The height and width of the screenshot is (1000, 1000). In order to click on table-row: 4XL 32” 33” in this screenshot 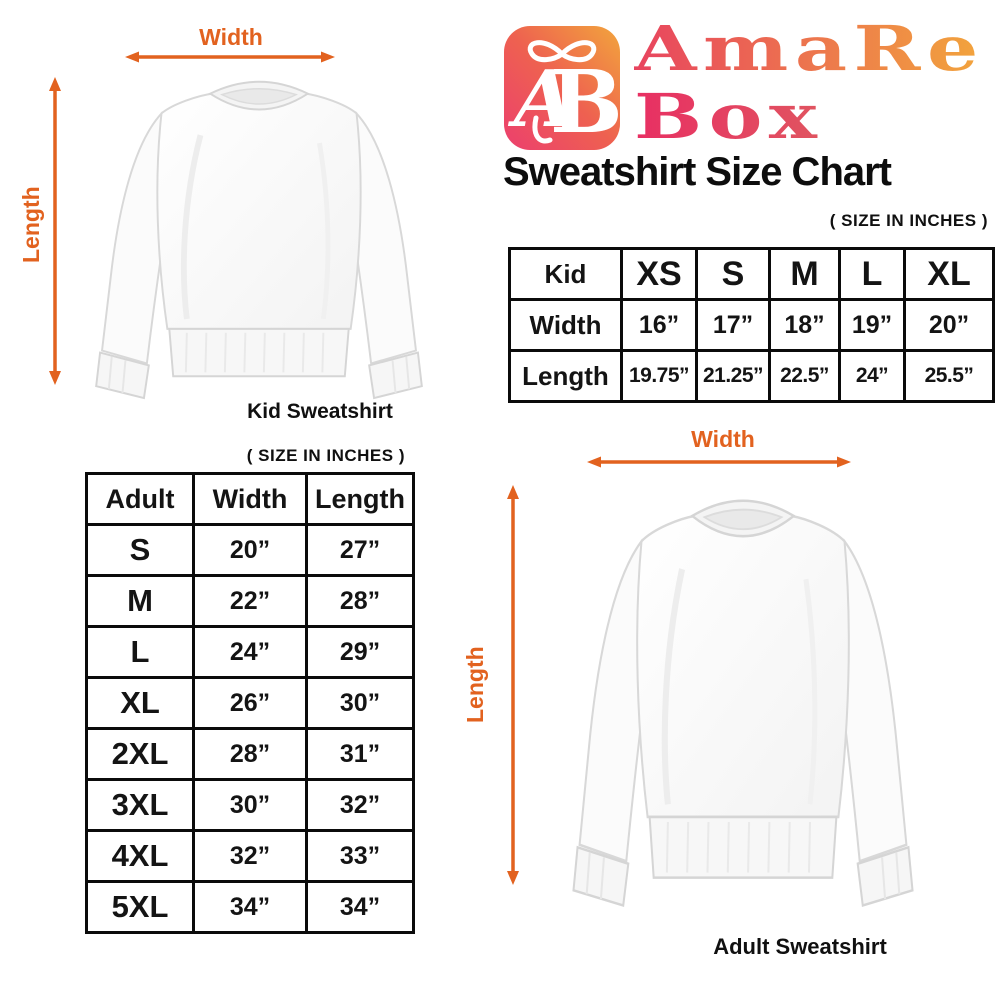, I will do `click(250, 856)`.